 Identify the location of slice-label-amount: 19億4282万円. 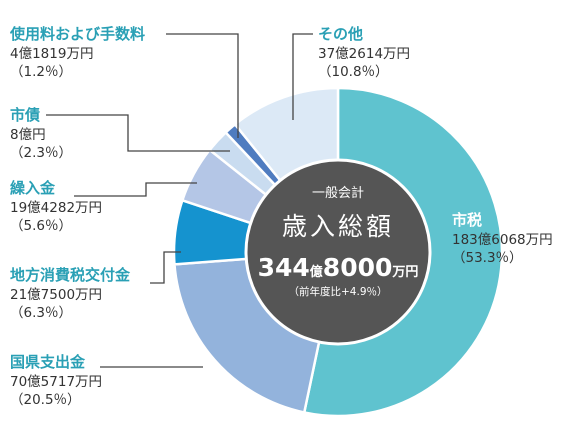
(56, 208).